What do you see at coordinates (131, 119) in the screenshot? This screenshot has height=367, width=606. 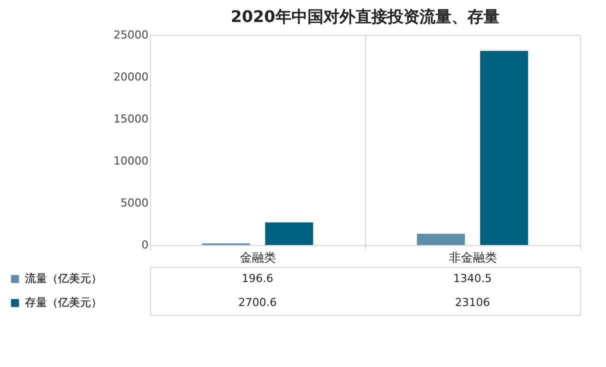 I see `y-tick-label: 15000` at bounding box center [131, 119].